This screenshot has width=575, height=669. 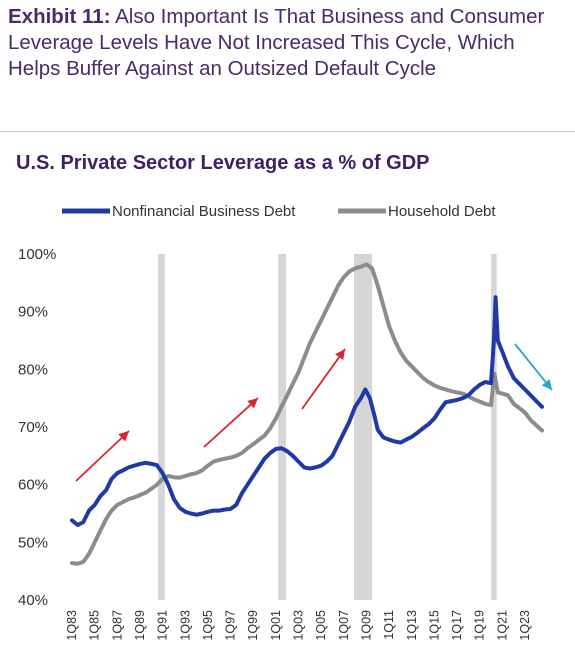 What do you see at coordinates (287, 131) in the screenshot?
I see `header-divider` at bounding box center [287, 131].